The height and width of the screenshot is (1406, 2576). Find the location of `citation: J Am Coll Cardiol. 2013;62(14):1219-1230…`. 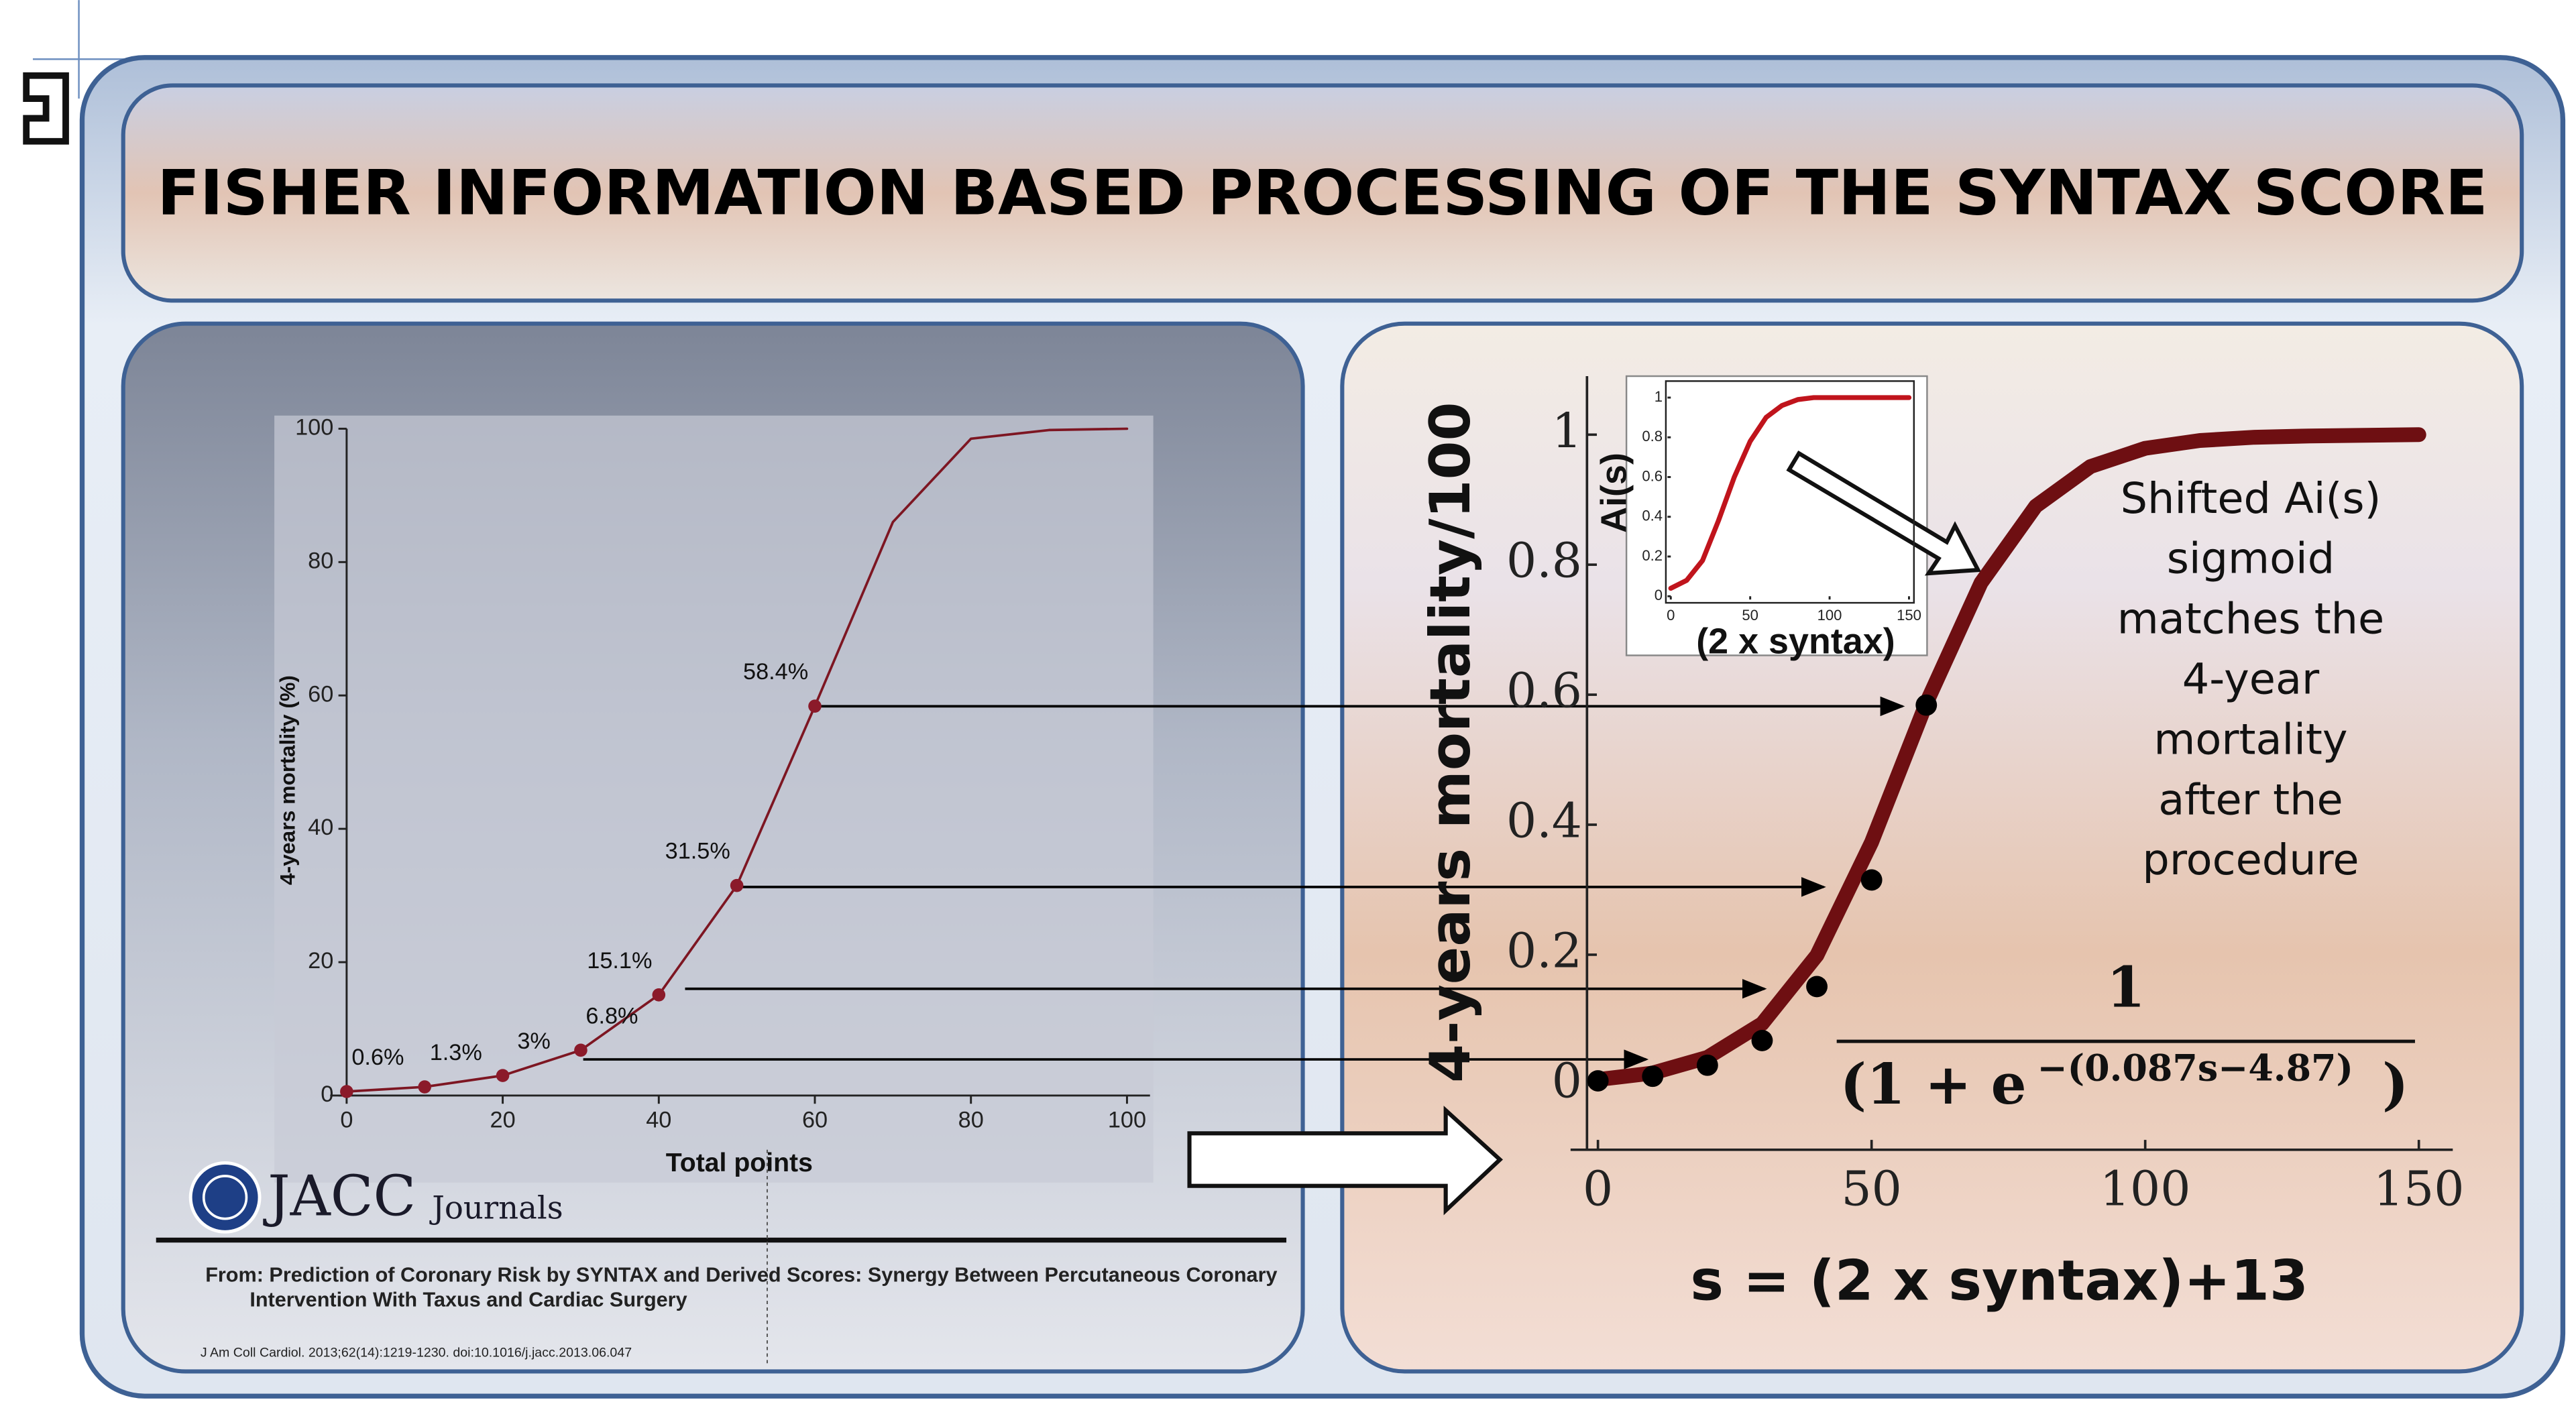

citation: J Am Coll Cardiol. 2013;62(14):1219-1230… is located at coordinates (416, 1353).